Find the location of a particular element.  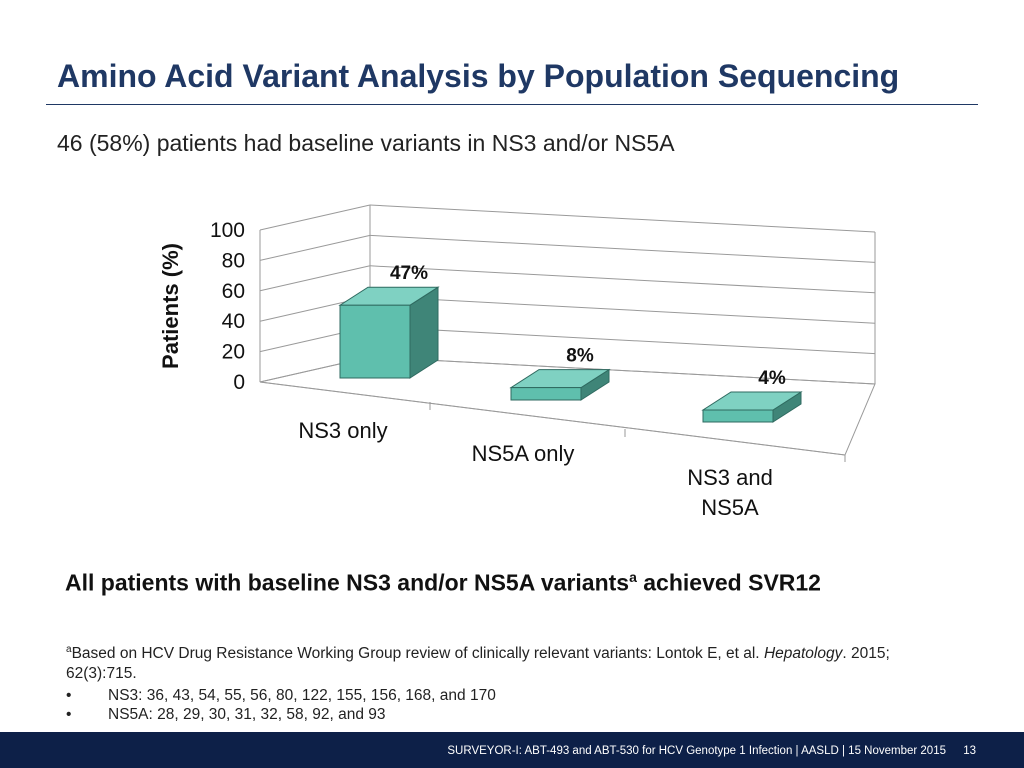

conclusion-end: achieved SVR12 is located at coordinates (728, 582).